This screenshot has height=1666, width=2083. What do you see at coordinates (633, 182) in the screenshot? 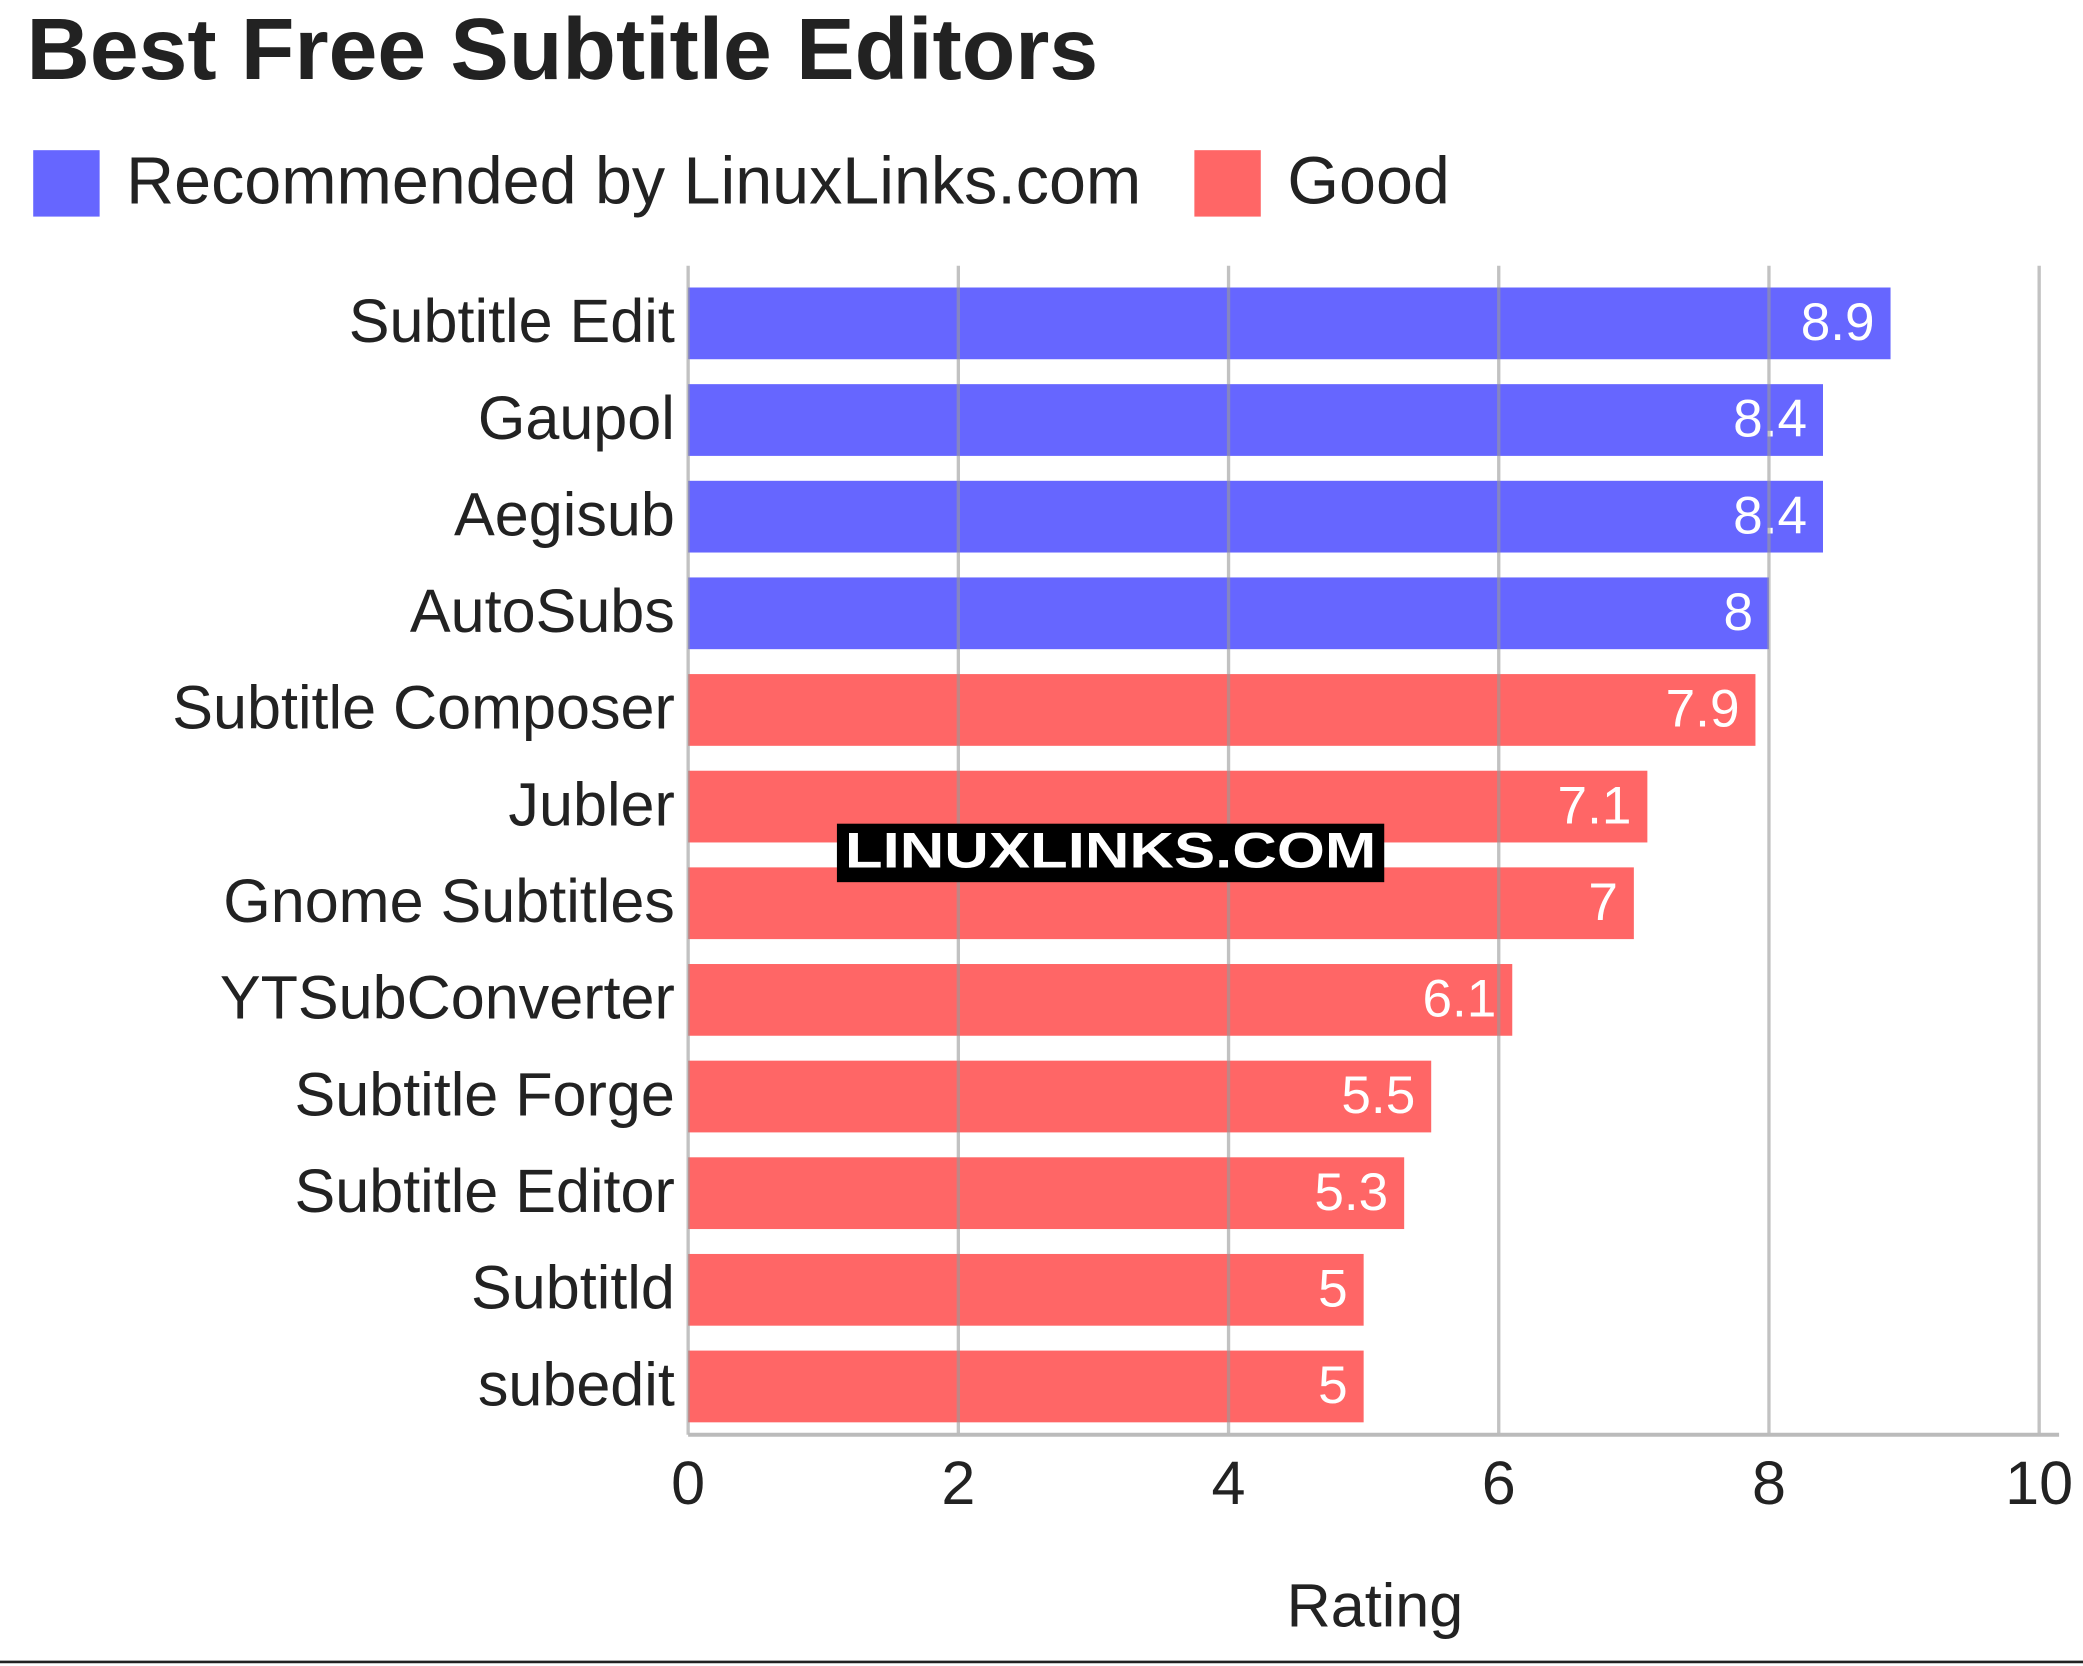
I see `legend-label: Recommended by LinuxLinks.com` at bounding box center [633, 182].